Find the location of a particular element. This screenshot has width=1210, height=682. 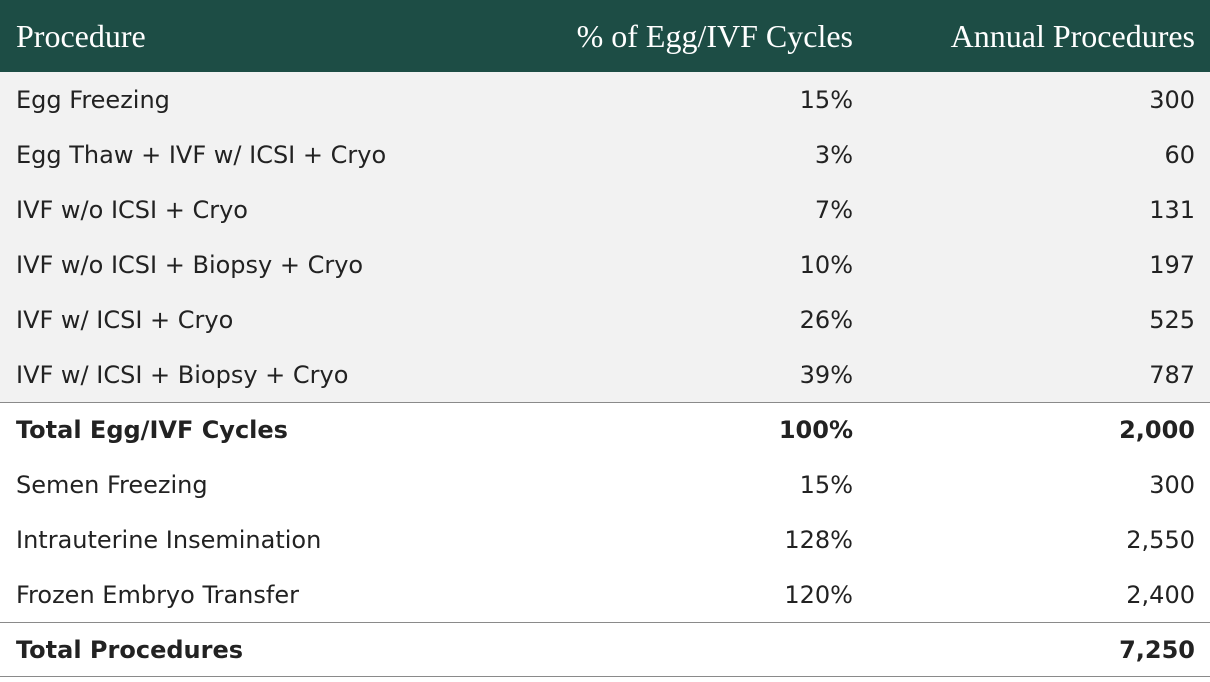

procedure-name: IVF w/ ICSI + Biopsy + Cryo is located at coordinates (182, 374).